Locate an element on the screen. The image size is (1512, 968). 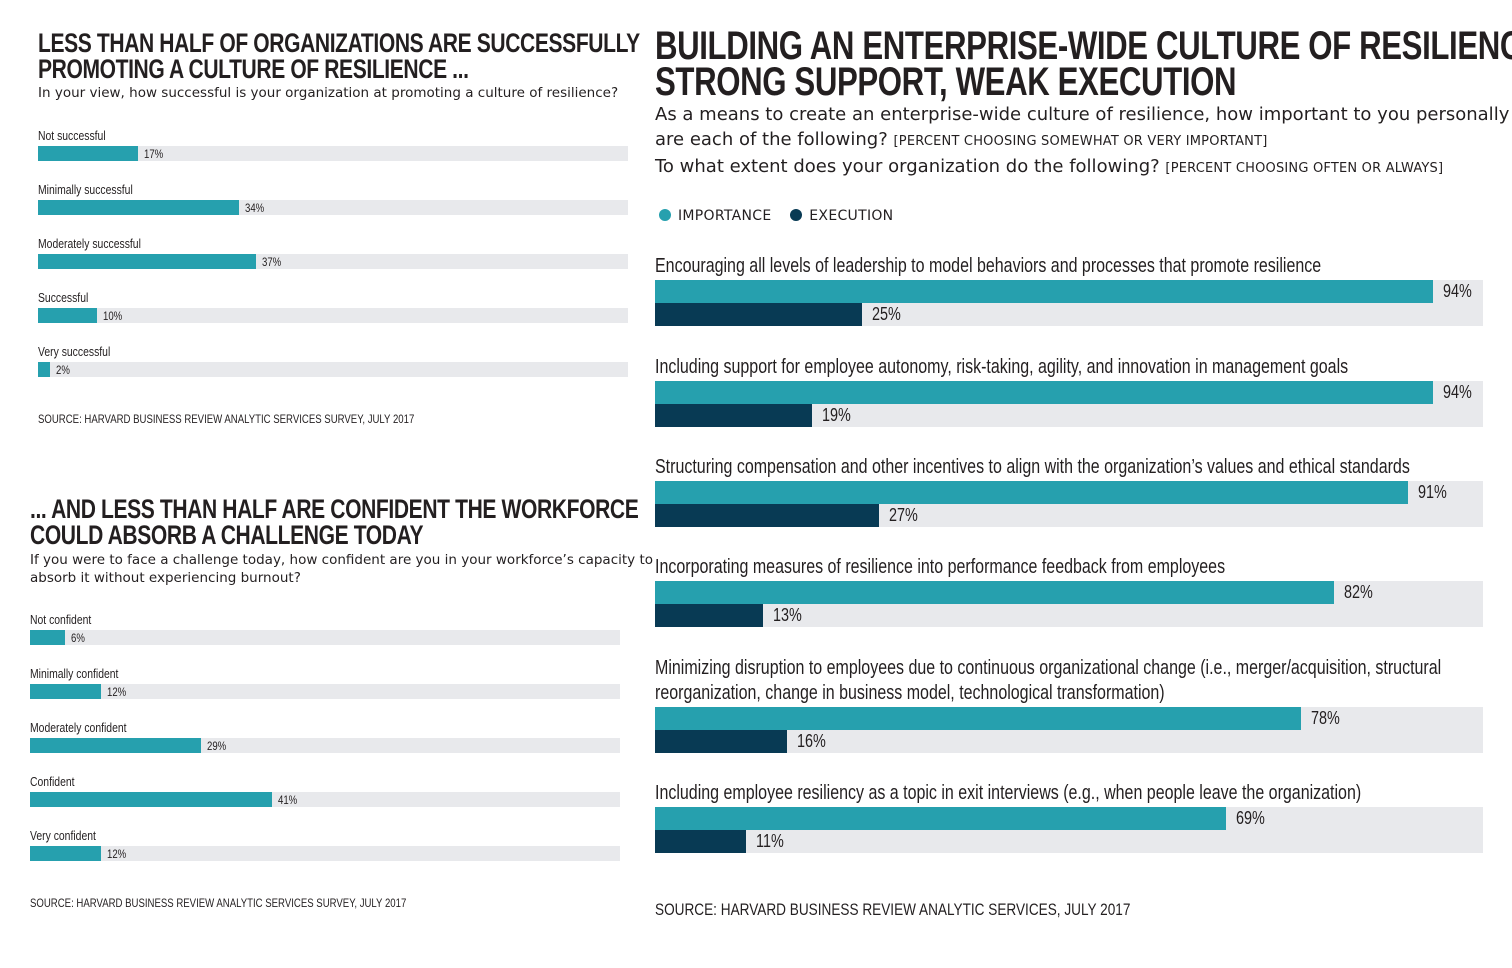
legend-importance: IMPORTANCE is located at coordinates (715, 216).